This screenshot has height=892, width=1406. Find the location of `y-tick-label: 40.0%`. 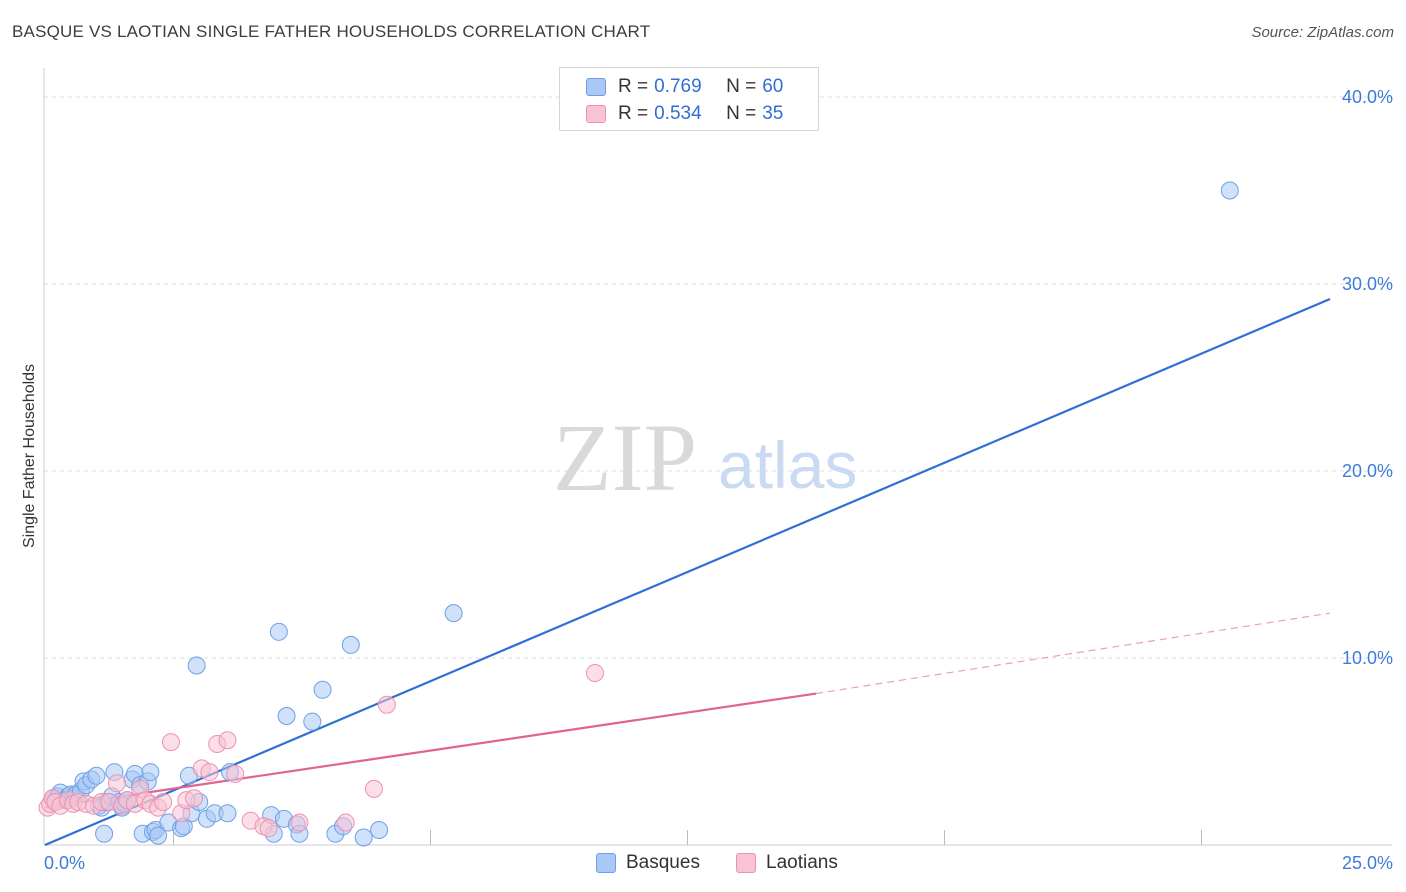

y-tick-label: 40.0% is located at coordinates (1367, 97).